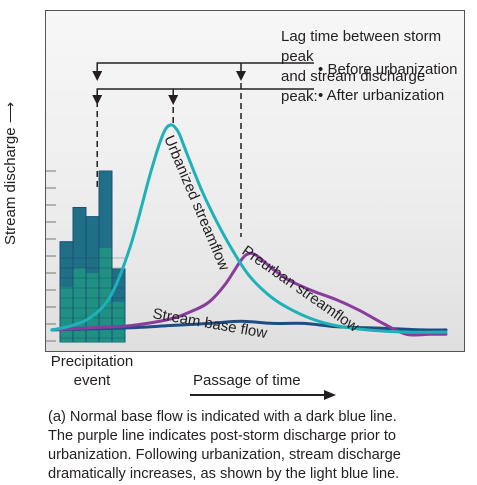 The width and height of the screenshot is (477, 485). What do you see at coordinates (92, 361) in the screenshot?
I see `precipitation-label-line-1: Precipitation` at bounding box center [92, 361].